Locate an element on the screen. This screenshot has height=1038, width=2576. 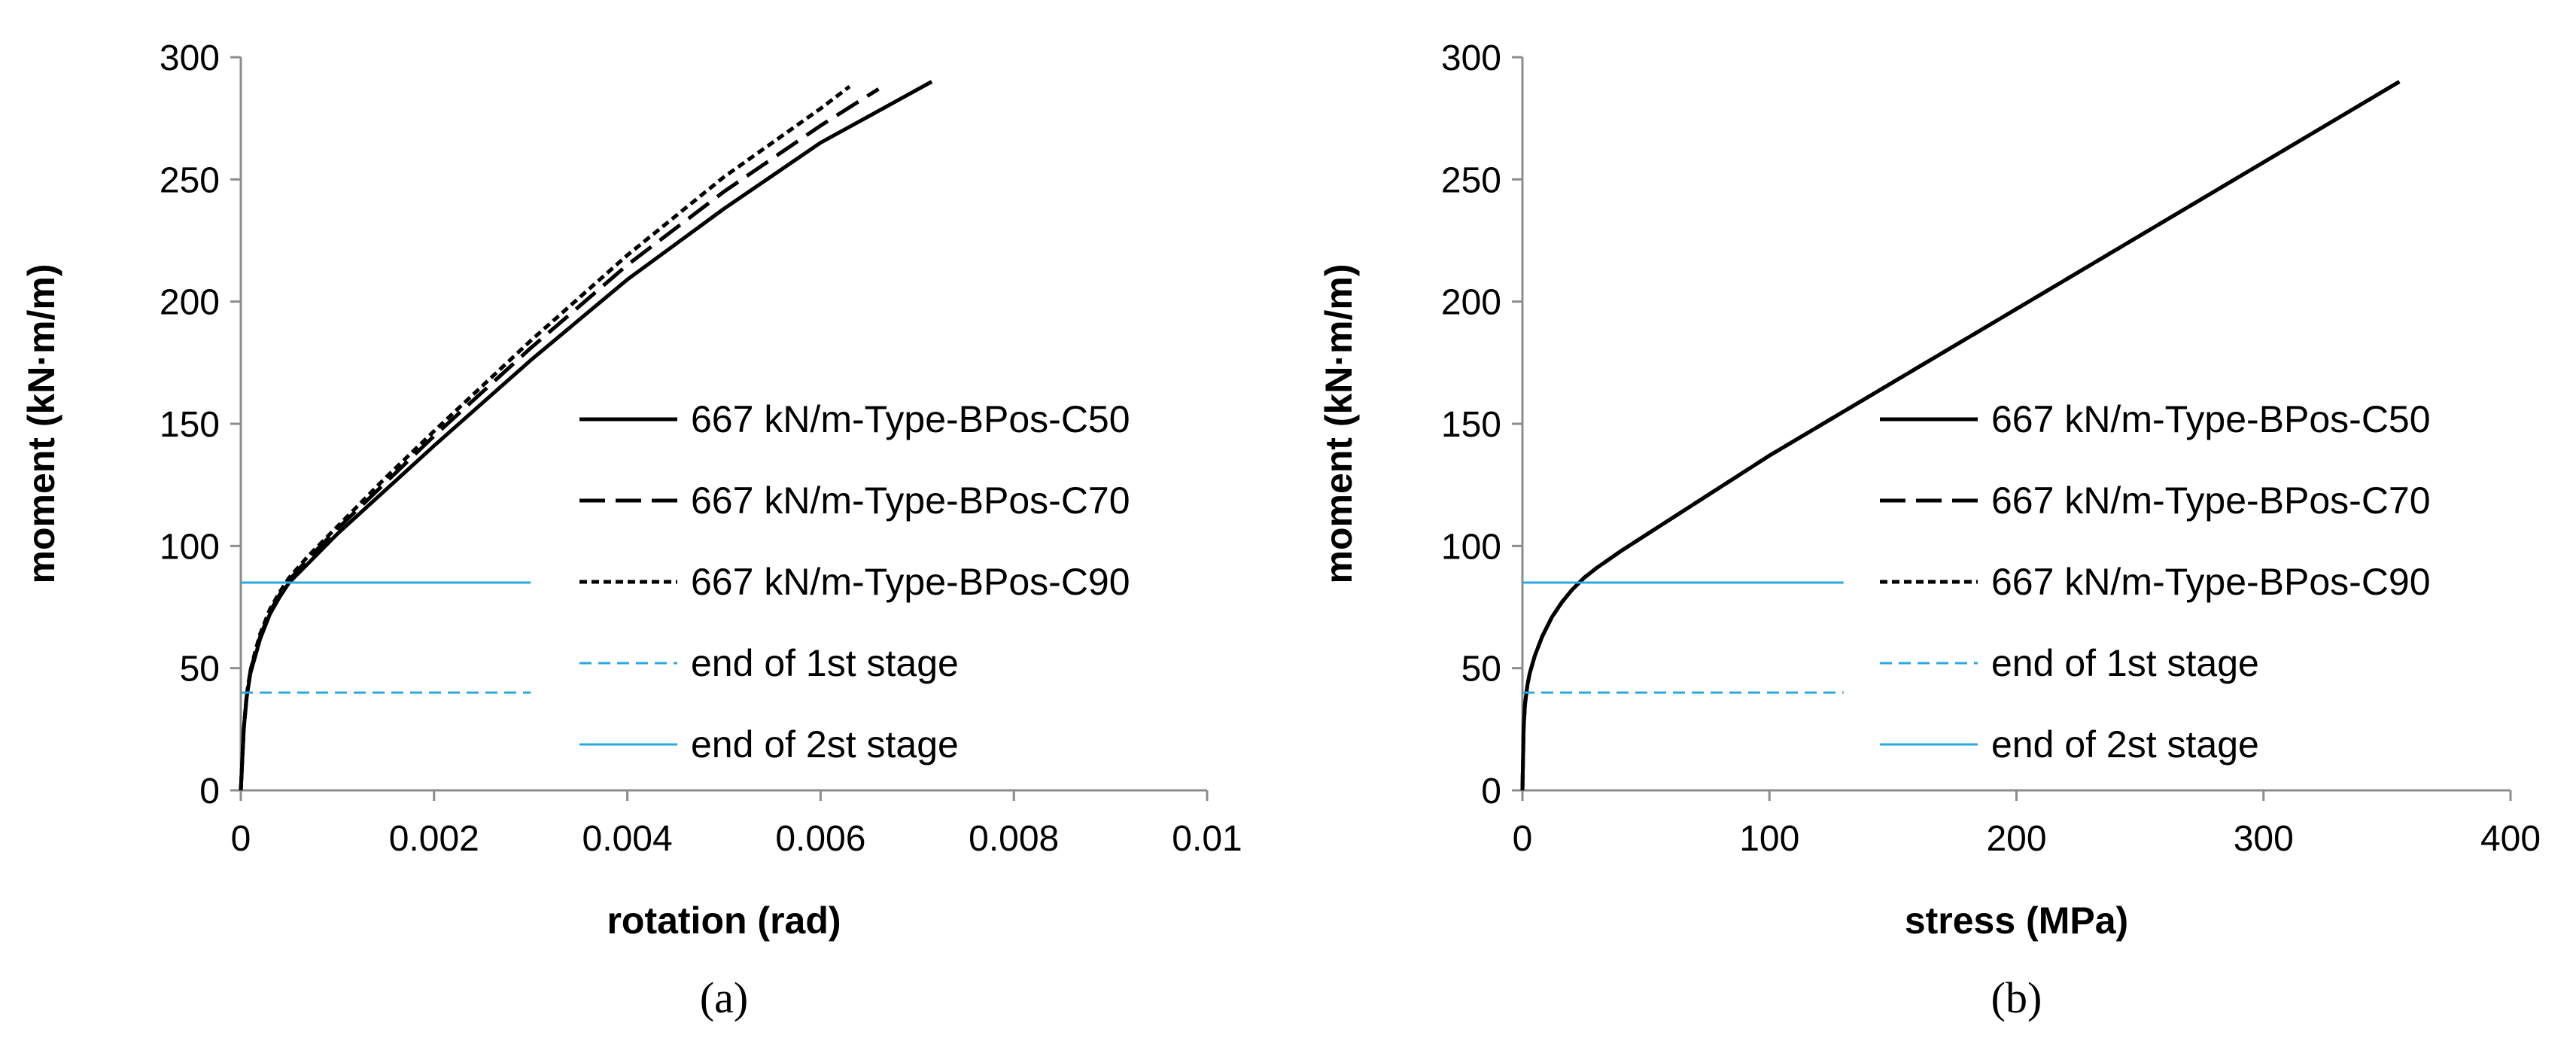
x-axis-label: rotation (rad) is located at coordinates (724, 921).